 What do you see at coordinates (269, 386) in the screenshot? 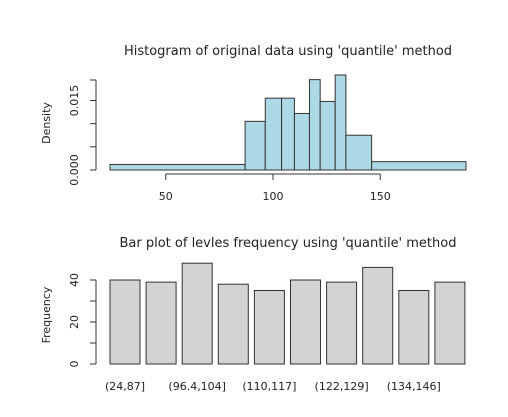
I see `barplot-category-label: (110,117]` at bounding box center [269, 386].